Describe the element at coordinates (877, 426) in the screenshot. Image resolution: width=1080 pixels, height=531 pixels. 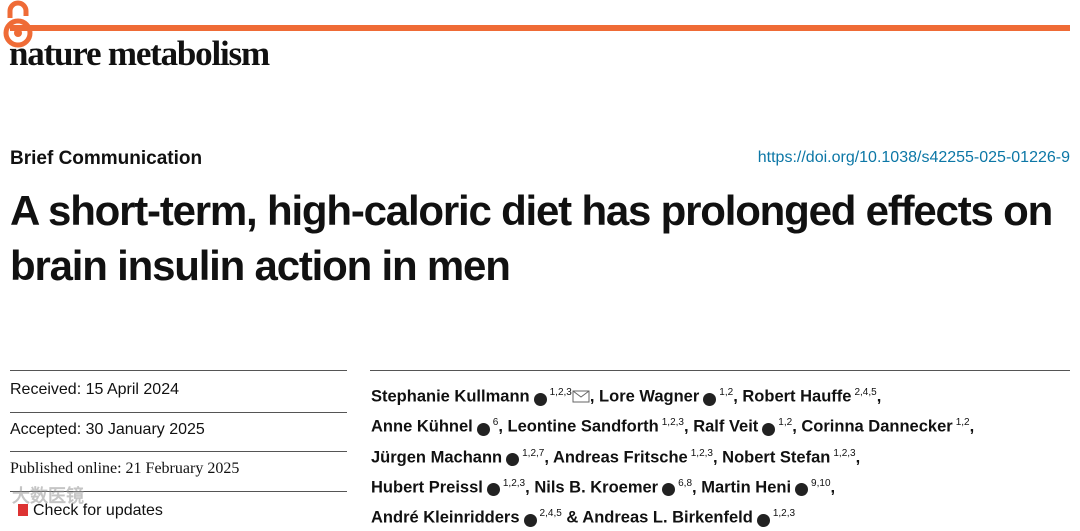
I see `author-name: Corinna Dannecker` at that location.